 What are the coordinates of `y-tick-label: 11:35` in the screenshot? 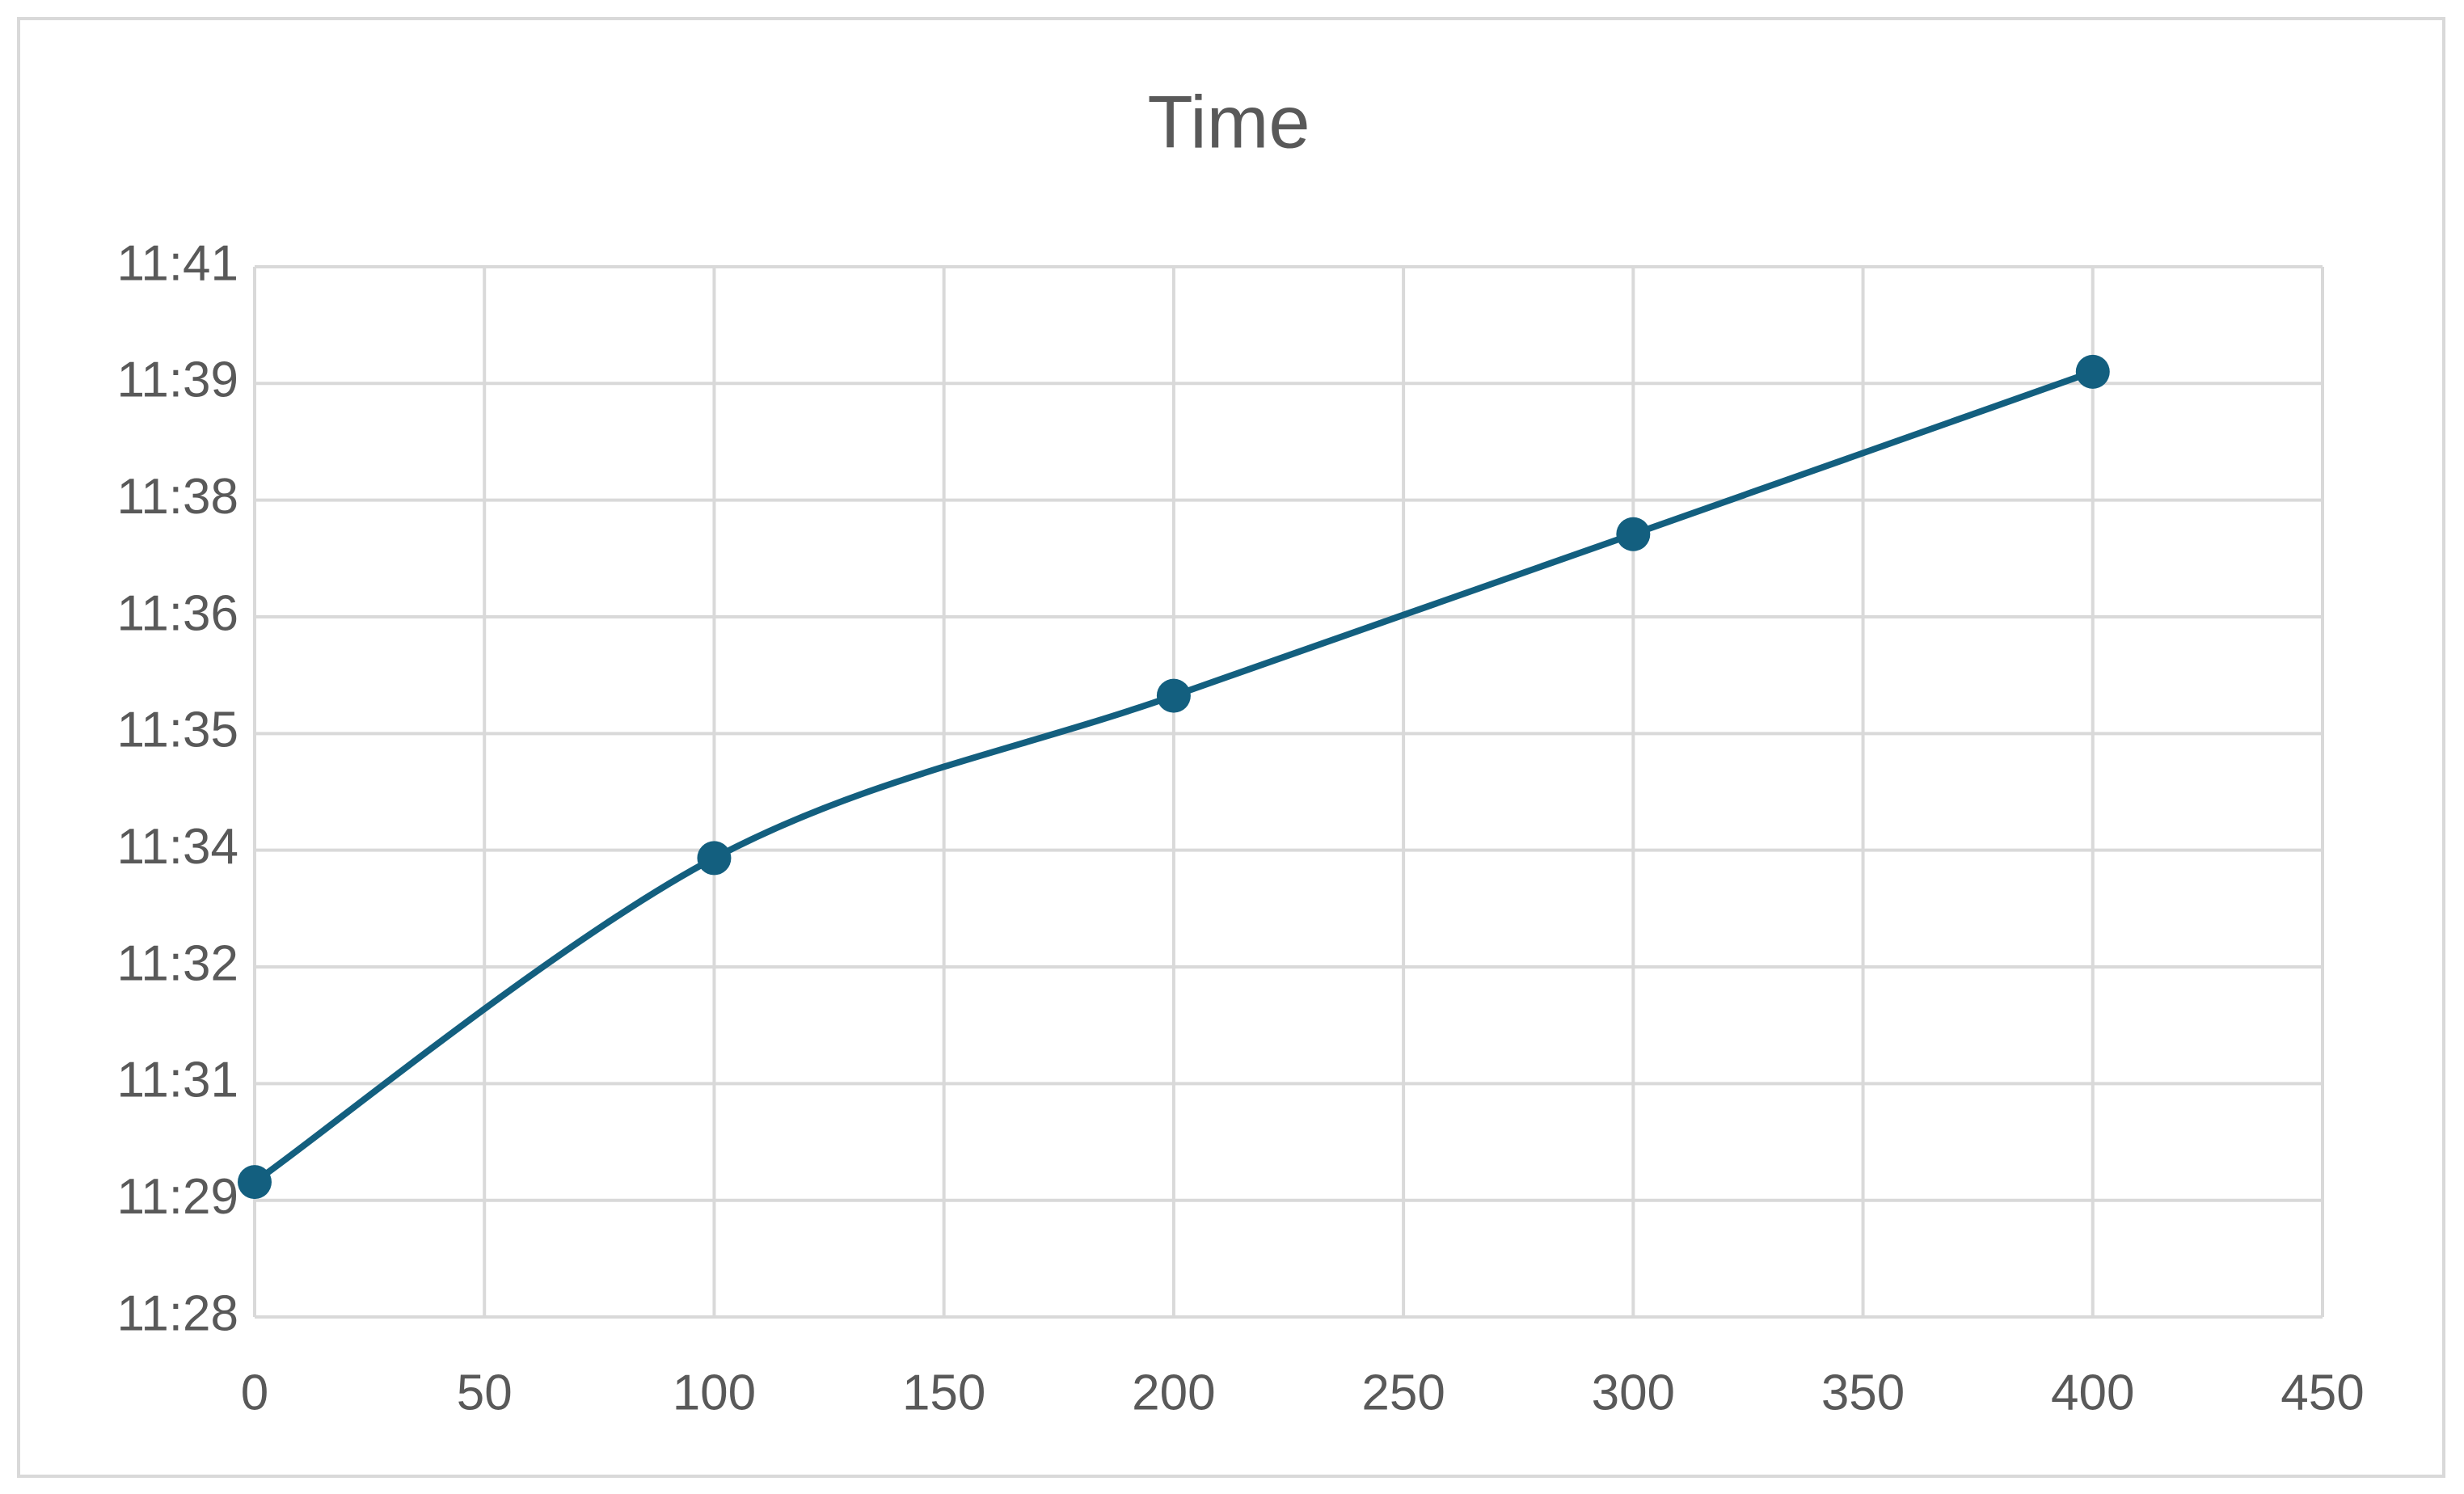 It's located at (177, 730).